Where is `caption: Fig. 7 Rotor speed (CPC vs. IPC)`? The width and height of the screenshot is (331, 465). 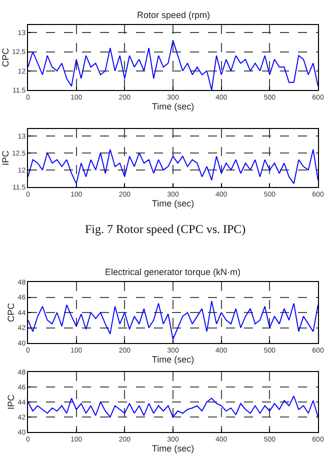 caption: Fig. 7 Rotor speed (CPC vs. IPC) is located at coordinates (165, 229).